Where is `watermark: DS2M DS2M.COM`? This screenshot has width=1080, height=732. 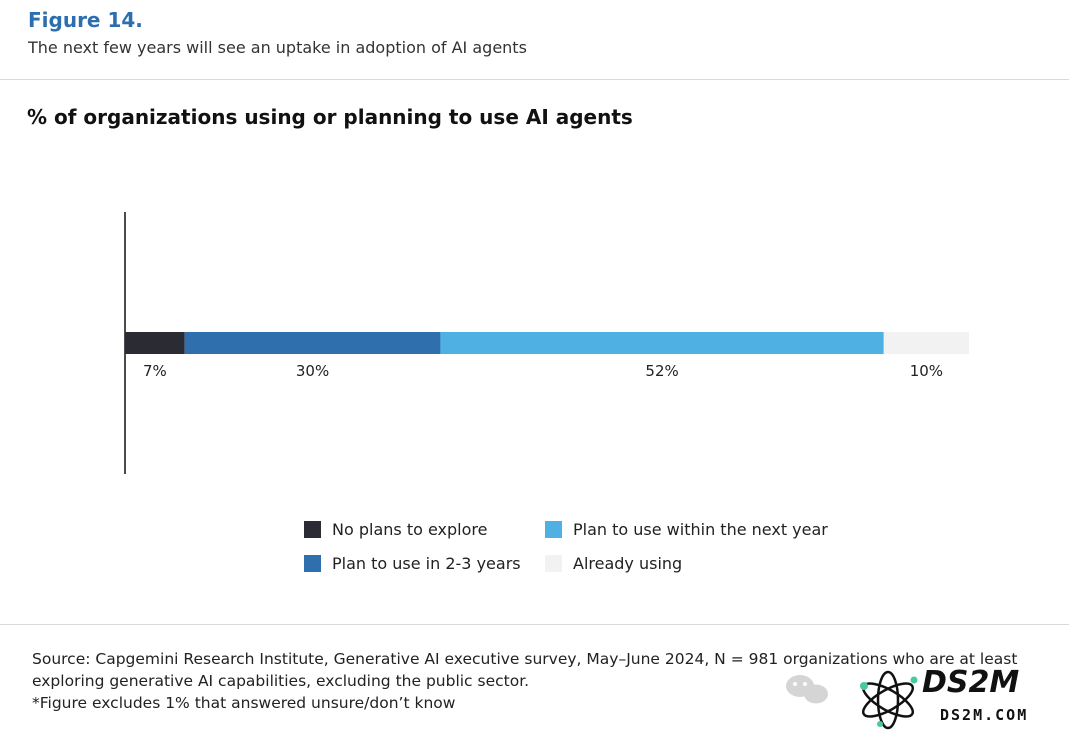
watermark: DS2M DS2M.COM is located at coordinates (907, 697).